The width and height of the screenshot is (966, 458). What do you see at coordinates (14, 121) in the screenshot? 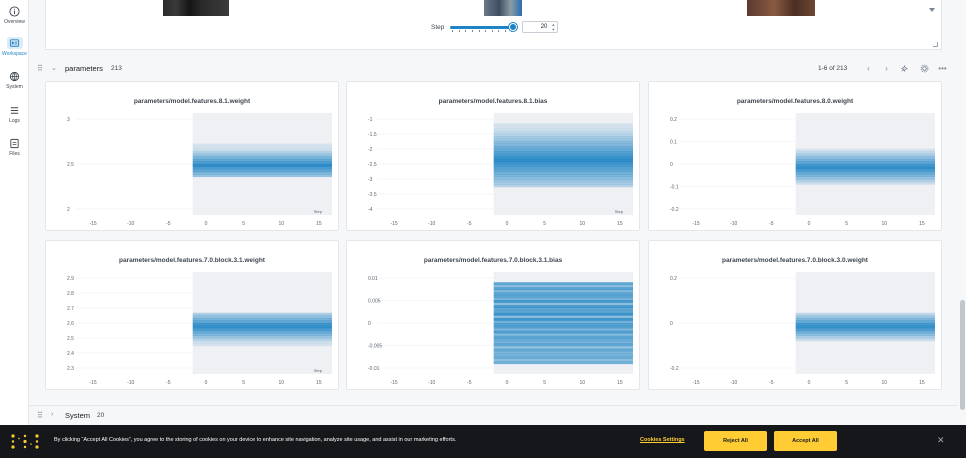
I see `sidebar-item-label: Logs` at bounding box center [14, 121].